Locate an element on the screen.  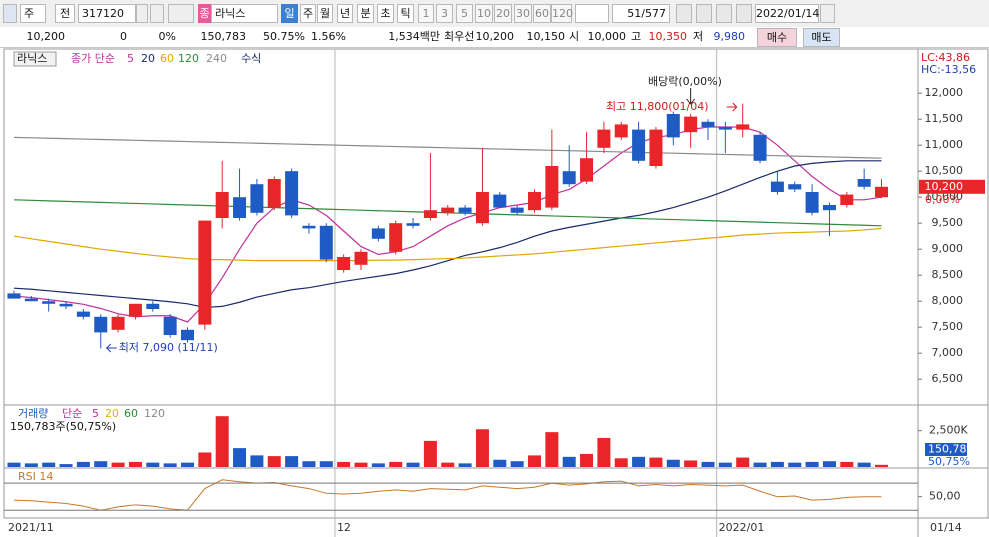
legend-formula: 수식 is located at coordinates (251, 58).